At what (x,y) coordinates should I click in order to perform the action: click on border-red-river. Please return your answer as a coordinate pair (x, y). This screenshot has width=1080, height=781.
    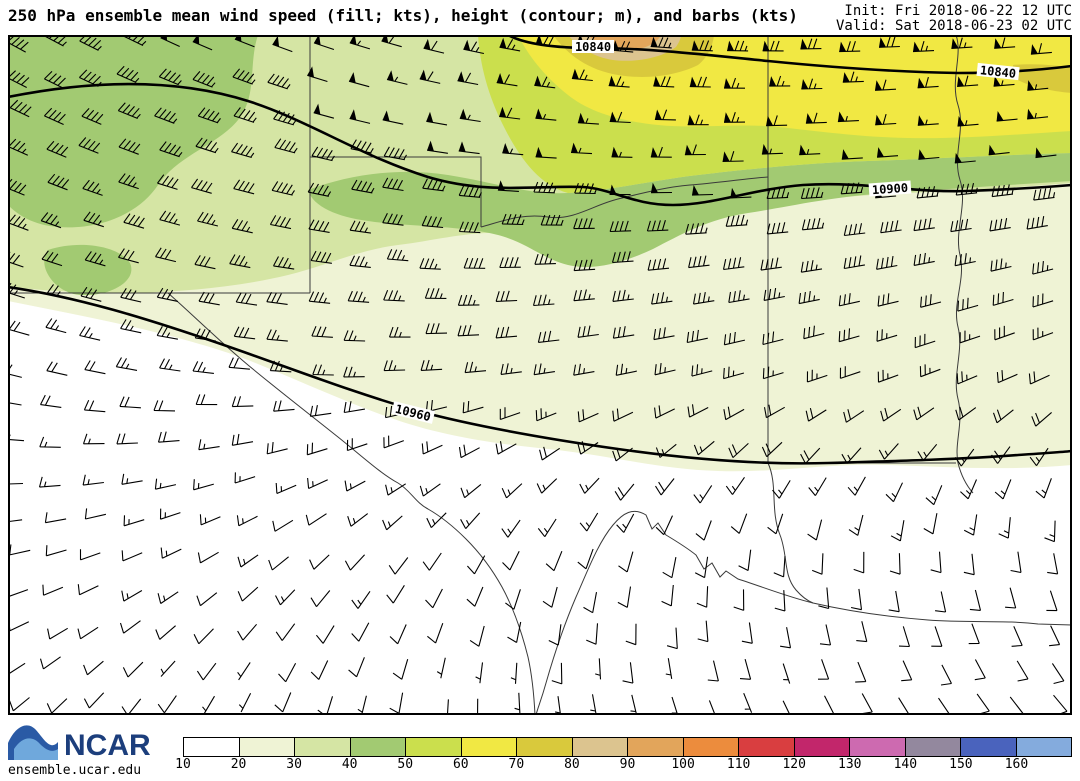
    Looking at the image, I should click on (624, 202).